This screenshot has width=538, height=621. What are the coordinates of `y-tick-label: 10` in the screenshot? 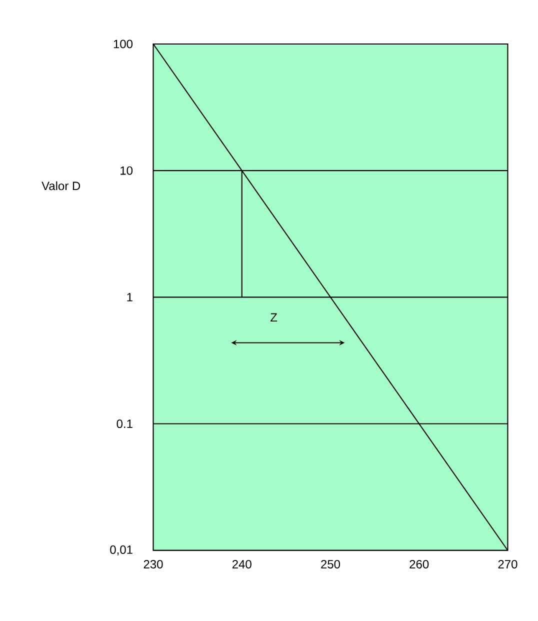 It's located at (126, 170).